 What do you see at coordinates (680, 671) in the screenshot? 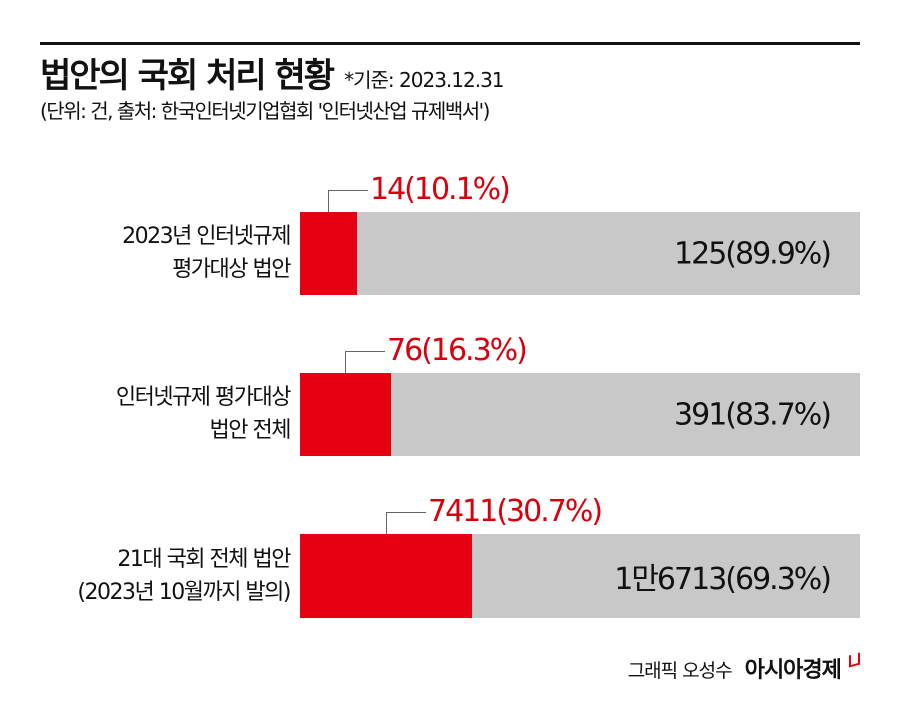
I see `graphic-author: 그래픽 오성수` at bounding box center [680, 671].